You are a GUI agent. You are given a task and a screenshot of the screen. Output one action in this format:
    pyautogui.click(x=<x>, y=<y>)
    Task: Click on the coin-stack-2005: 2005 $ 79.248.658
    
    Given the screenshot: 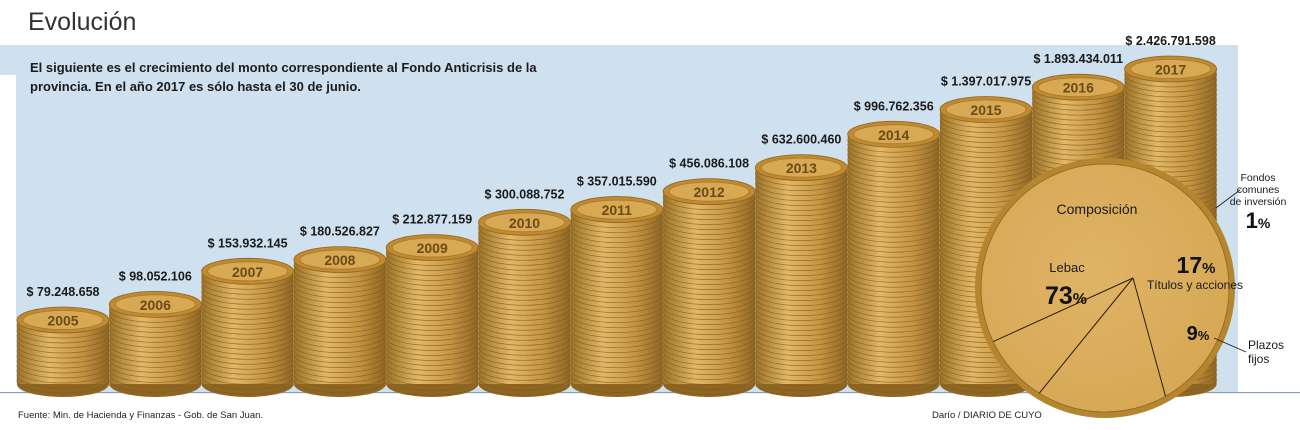 What is the action you would take?
    pyautogui.click(x=63, y=341)
    